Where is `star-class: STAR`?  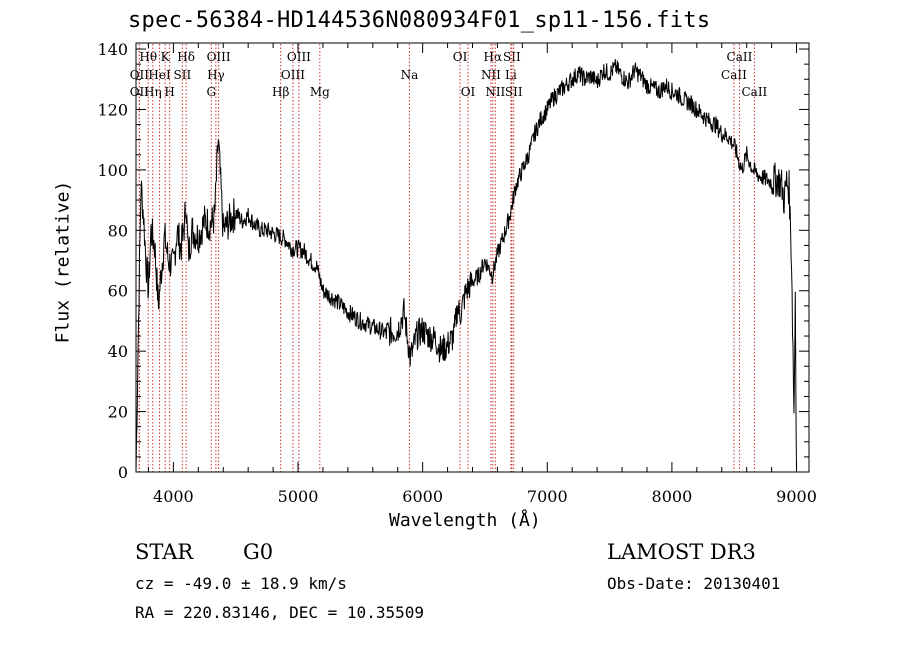 star-class: STAR is located at coordinates (164, 552).